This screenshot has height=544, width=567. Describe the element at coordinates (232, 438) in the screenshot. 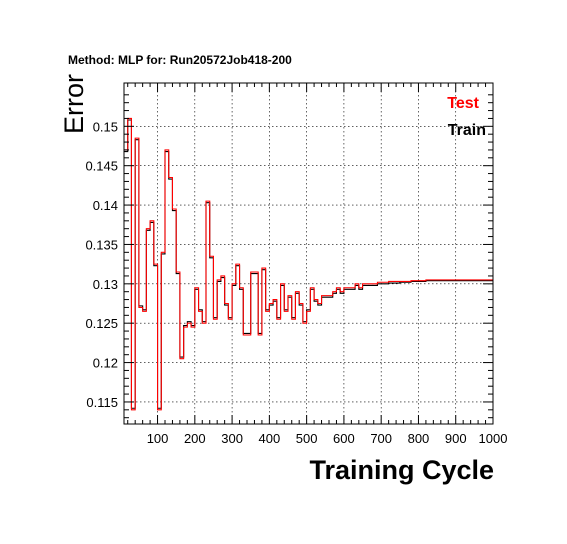

I see `x-tick-label: 300` at that location.